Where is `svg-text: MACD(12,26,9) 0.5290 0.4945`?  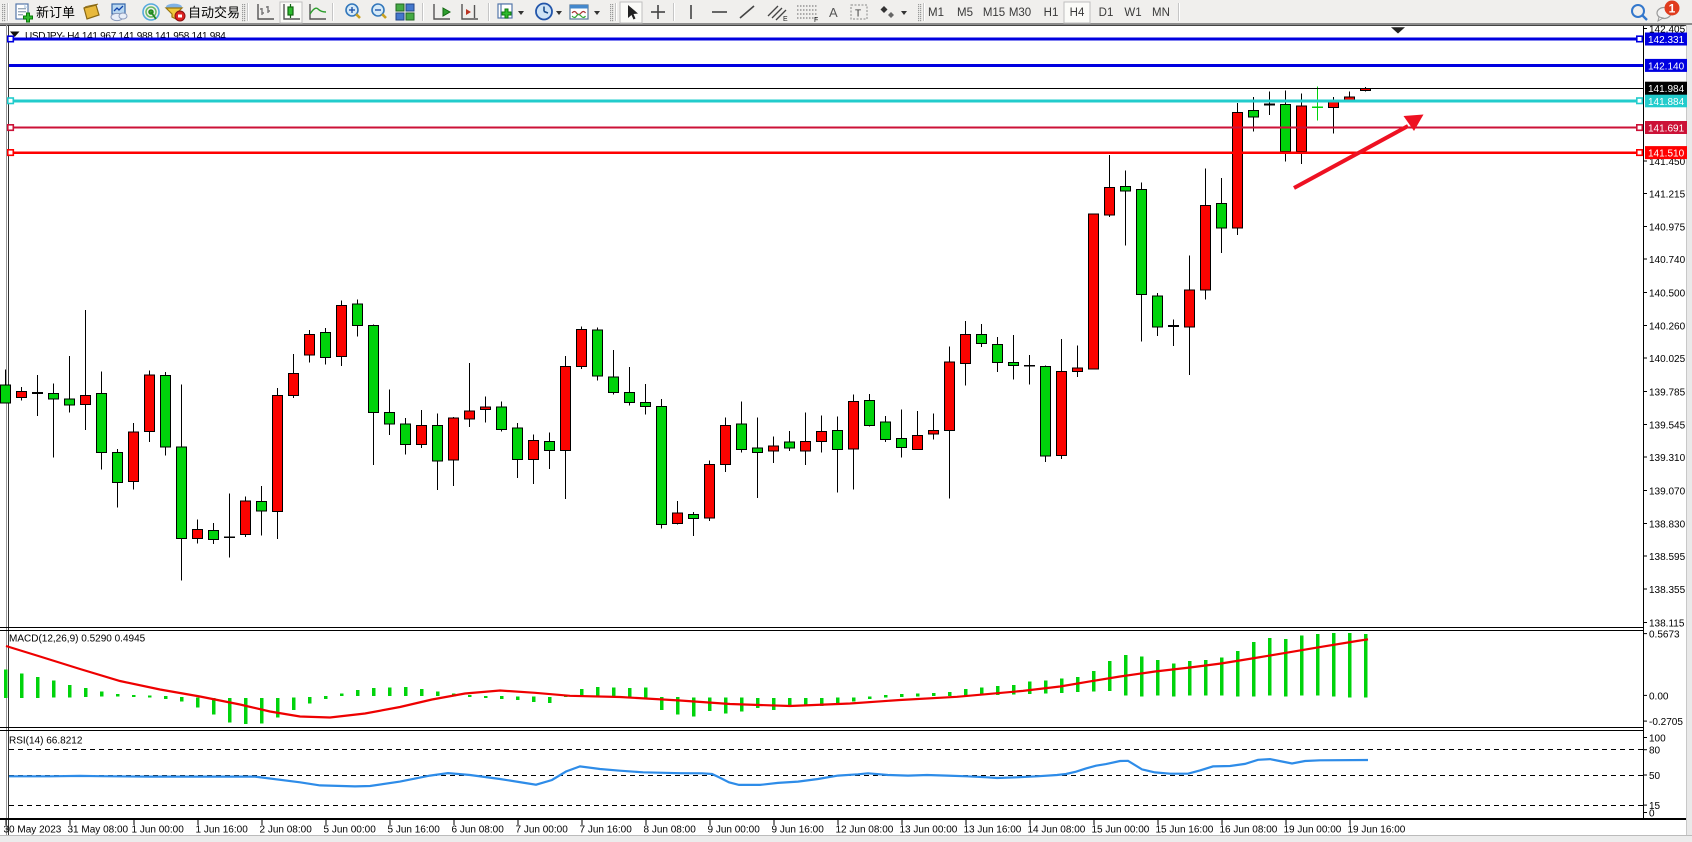
svg-text: MACD(12,26,9) 0.5290 0.4945 is located at coordinates (77, 639).